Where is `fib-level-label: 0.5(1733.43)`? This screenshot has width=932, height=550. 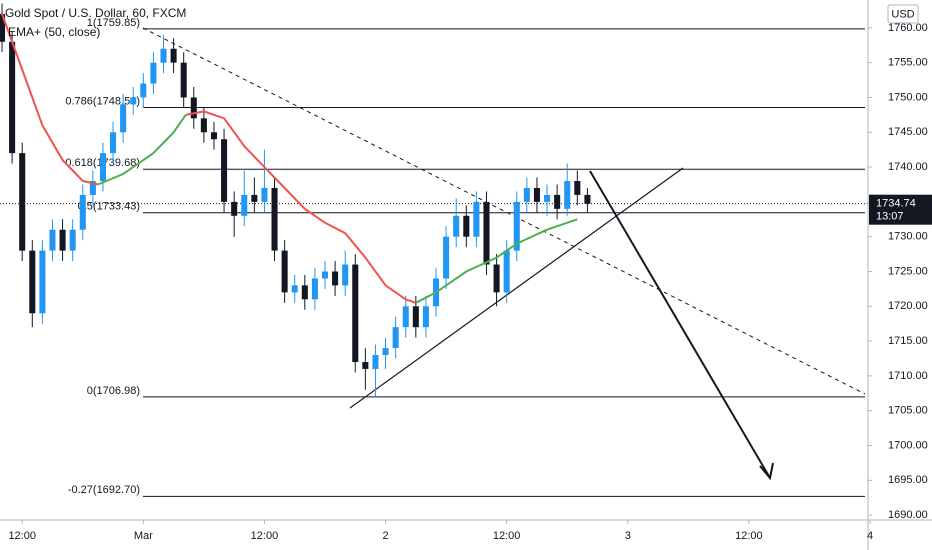 fib-level-label: 0.5(1733.43) is located at coordinates (109, 207).